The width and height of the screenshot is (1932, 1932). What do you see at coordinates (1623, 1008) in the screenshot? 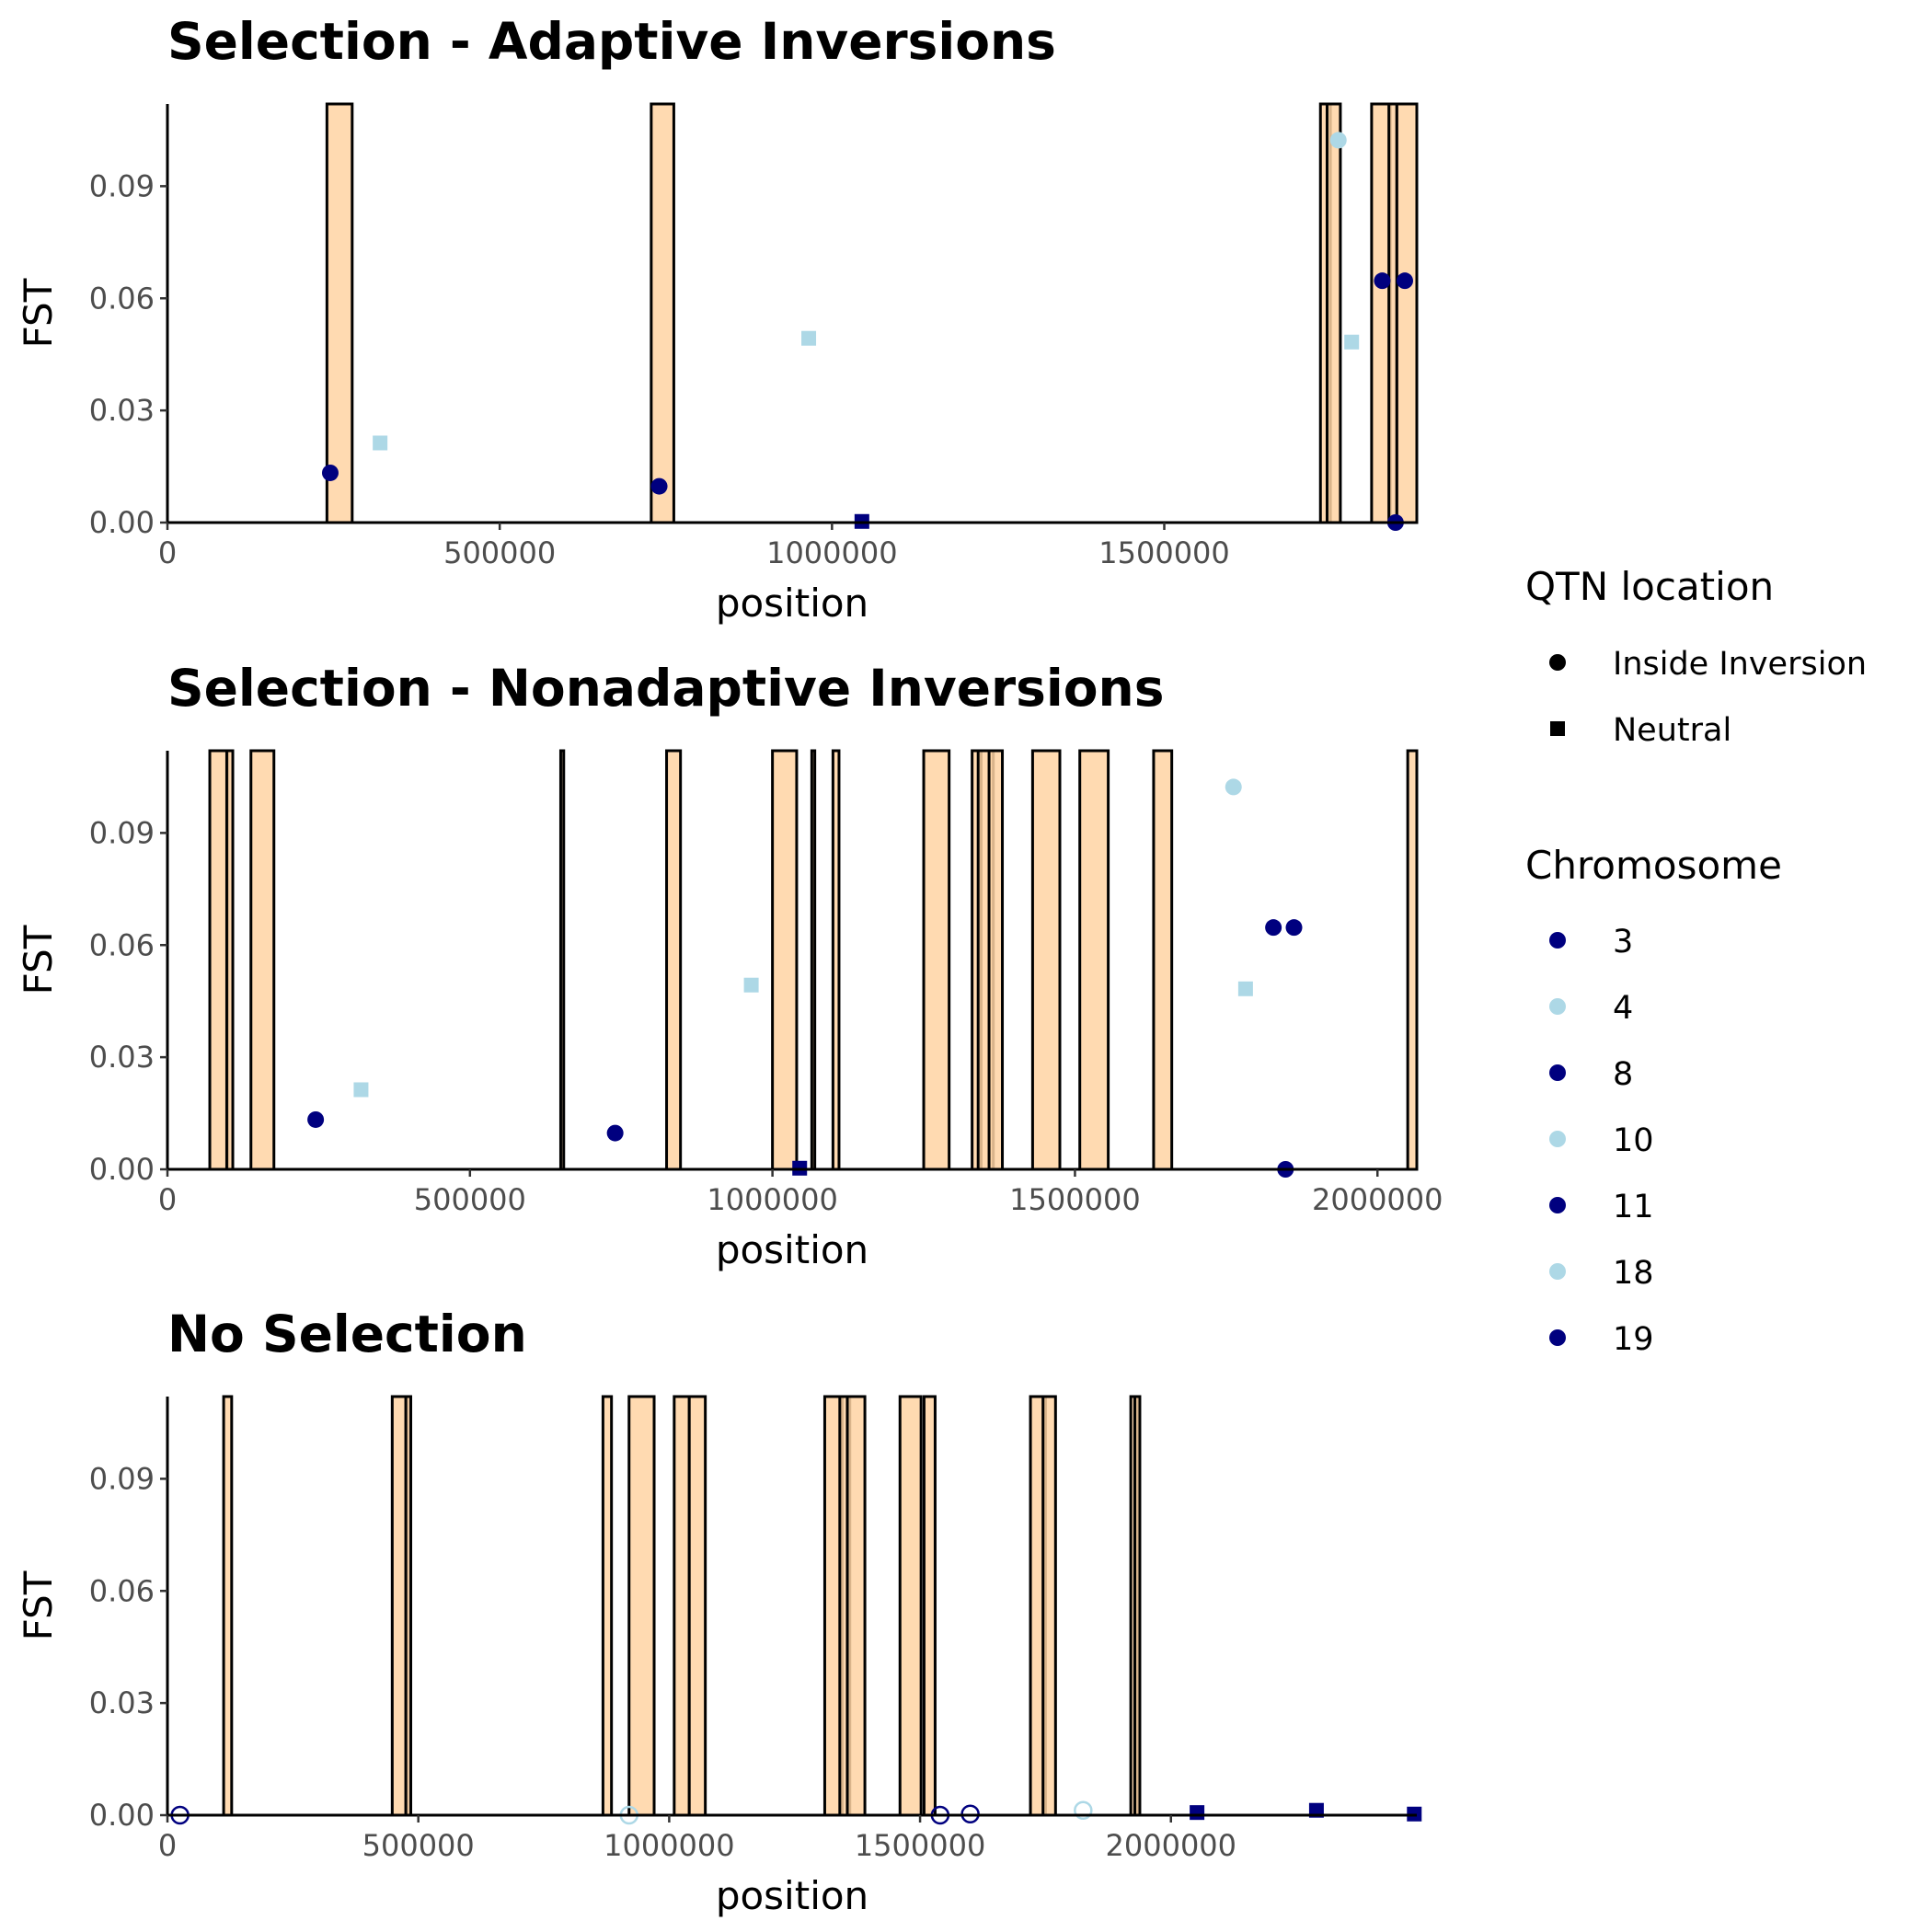
I see `legend-label: 4` at bounding box center [1623, 1008].